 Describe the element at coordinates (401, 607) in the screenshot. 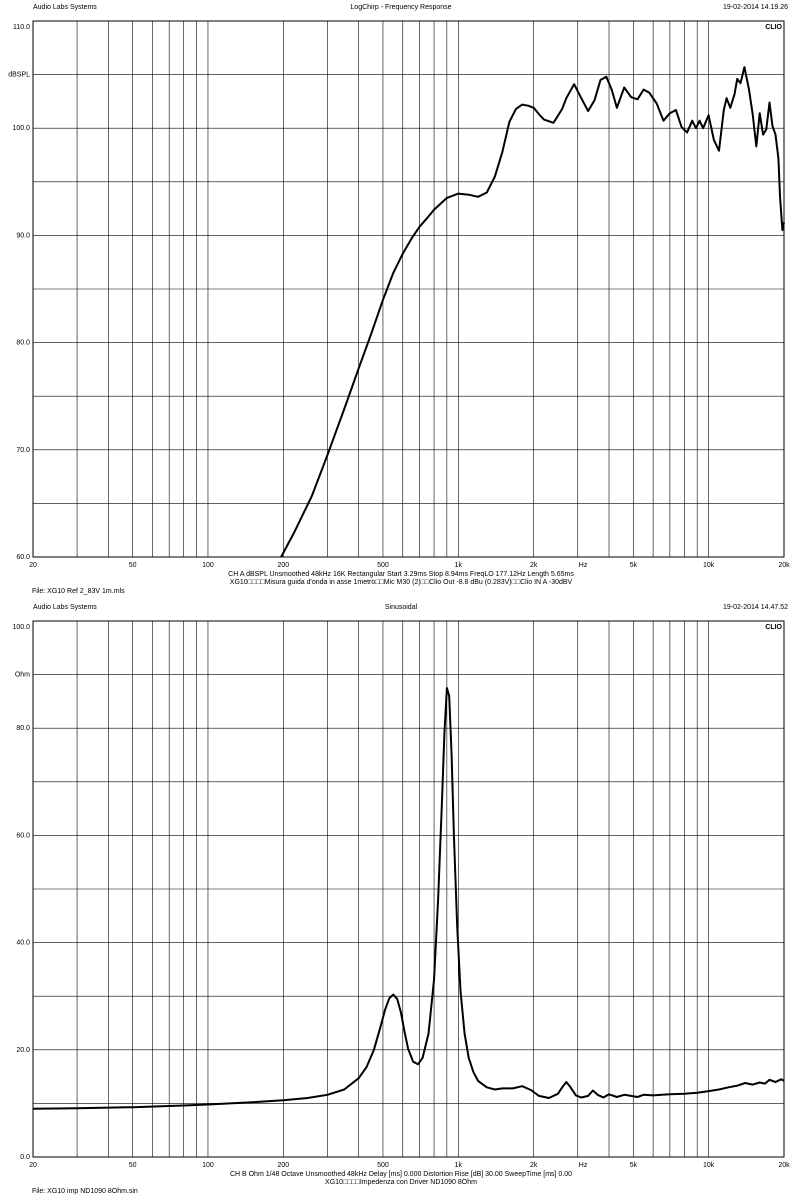

I see `chart-title: Sinusoidal` at that location.